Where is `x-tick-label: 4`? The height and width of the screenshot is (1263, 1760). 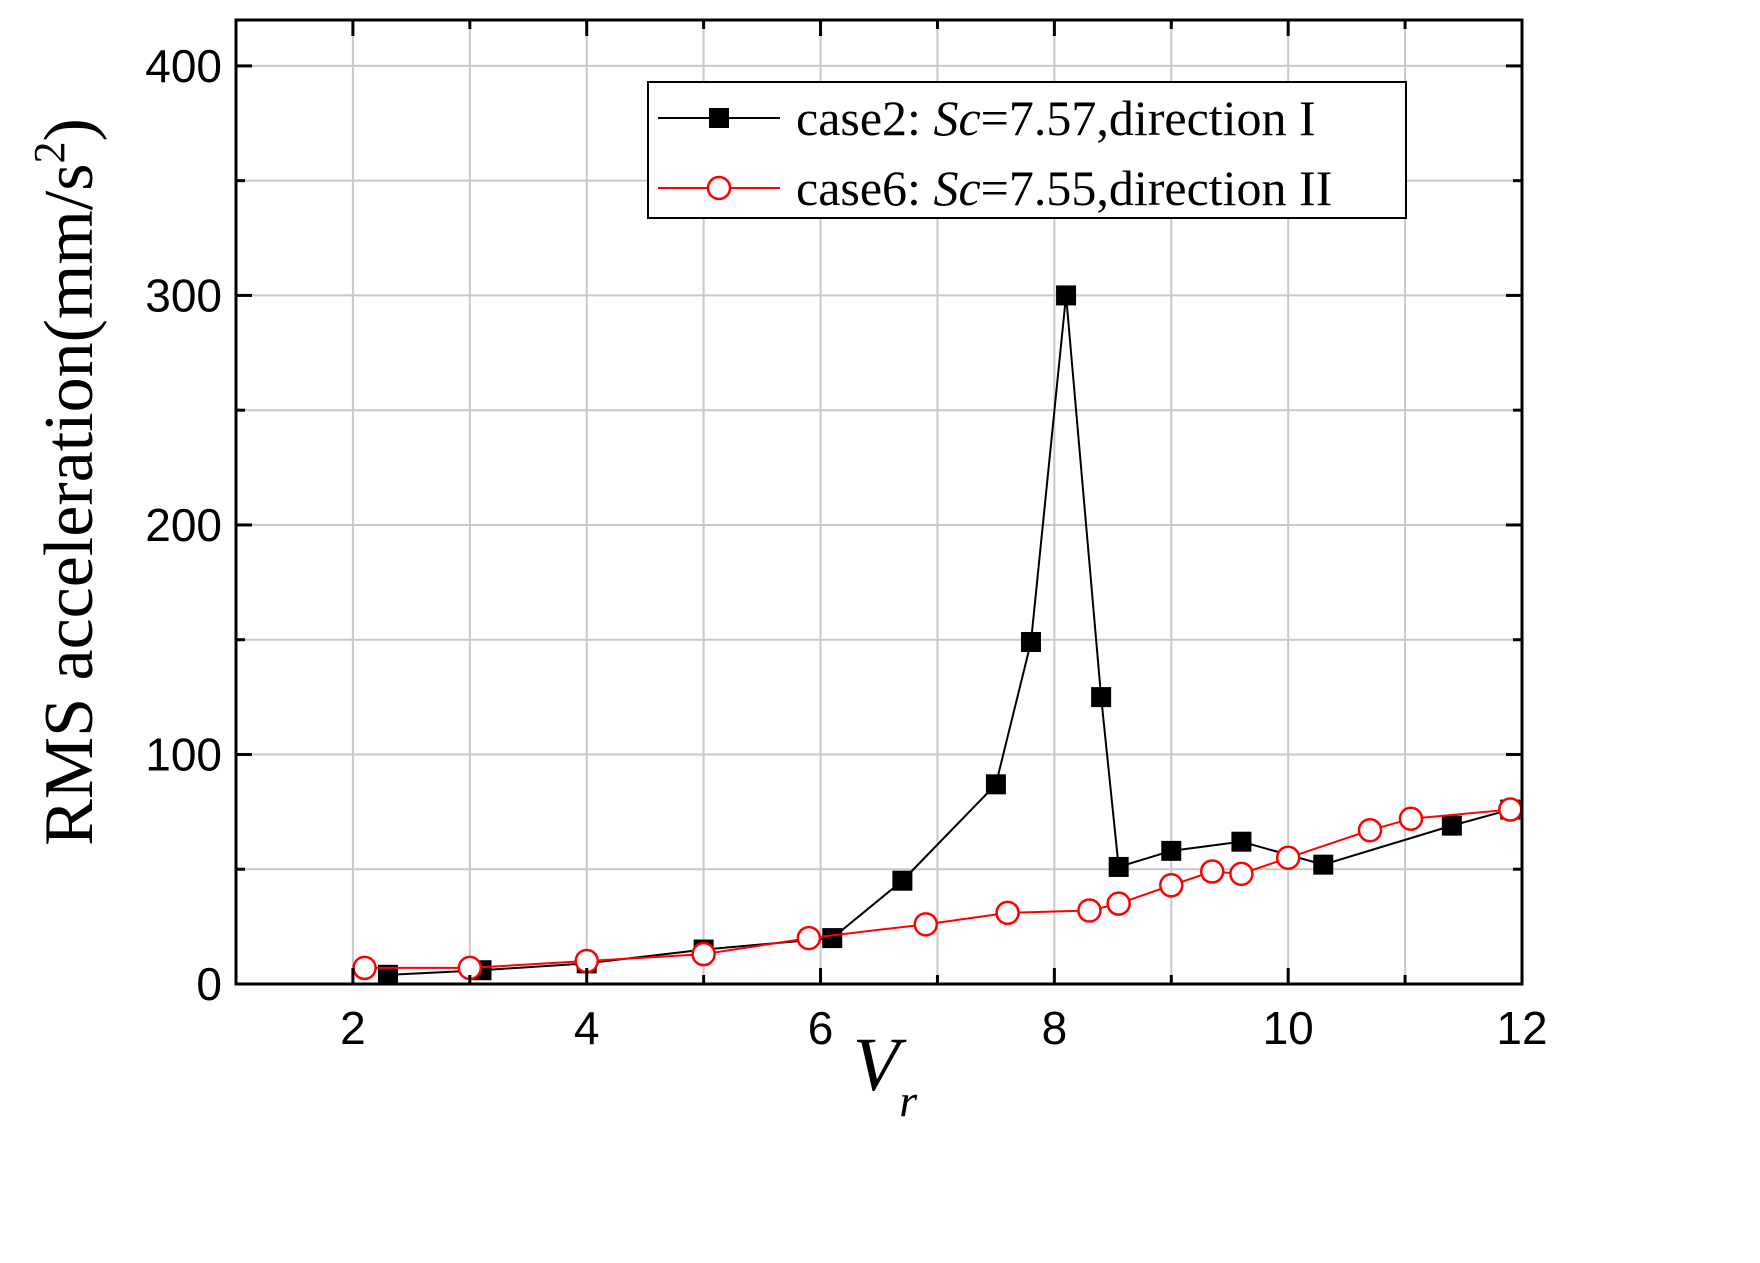
x-tick-label: 4 is located at coordinates (587, 1028).